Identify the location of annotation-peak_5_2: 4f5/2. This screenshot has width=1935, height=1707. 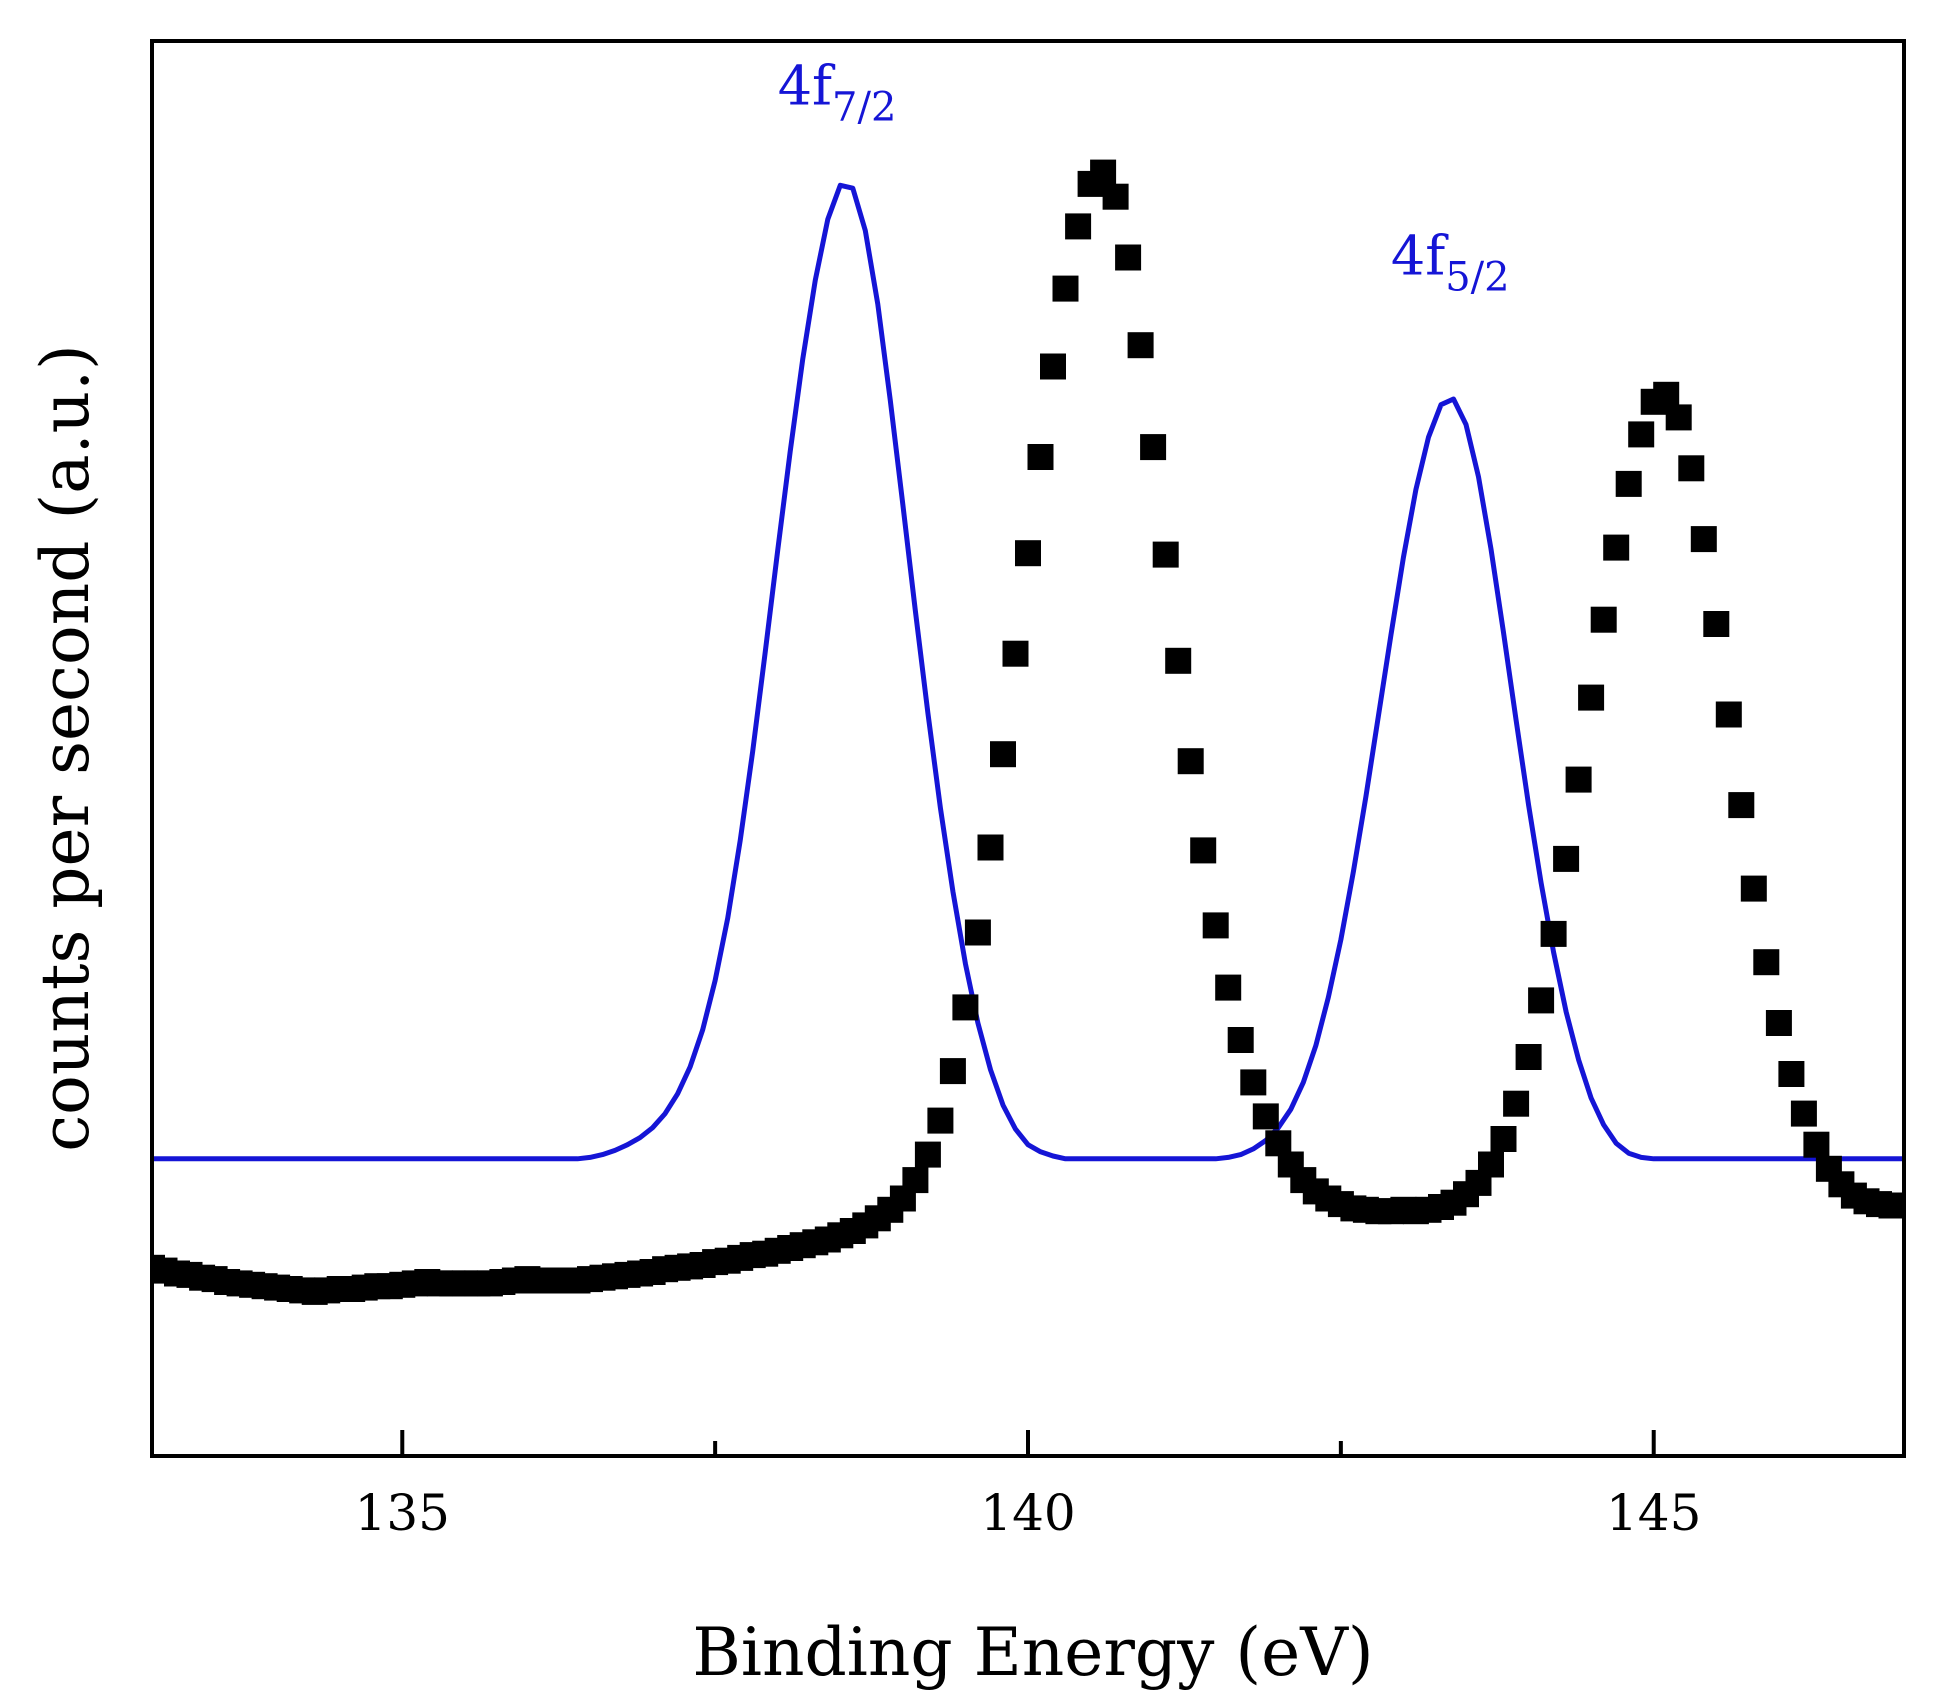
(1450, 263).